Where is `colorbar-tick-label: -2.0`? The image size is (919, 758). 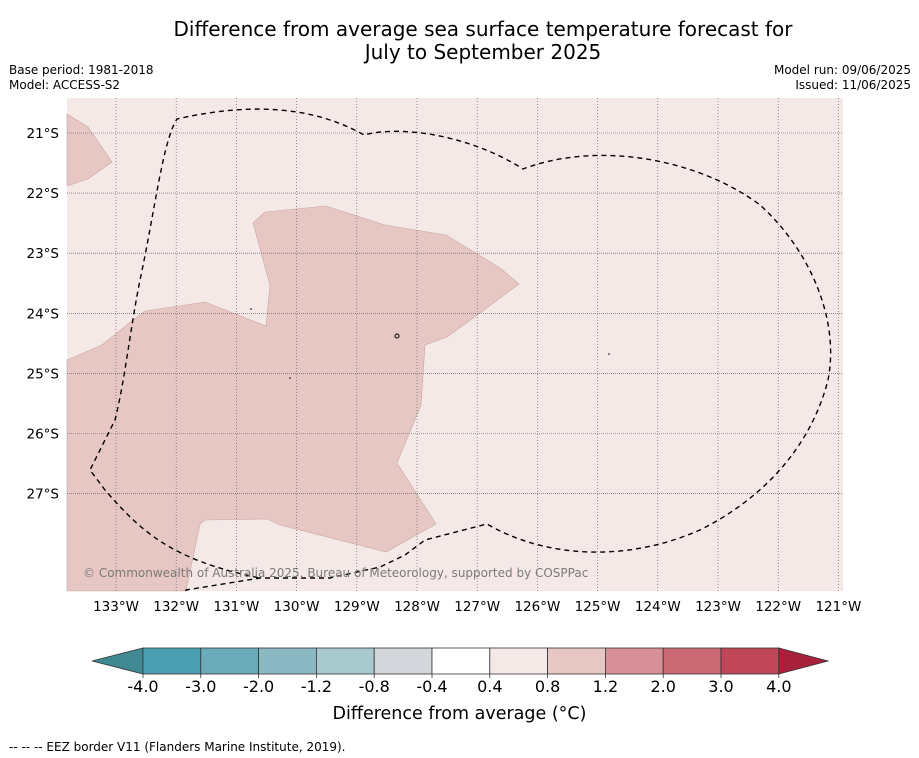
colorbar-tick-label: -2.0 is located at coordinates (258, 686).